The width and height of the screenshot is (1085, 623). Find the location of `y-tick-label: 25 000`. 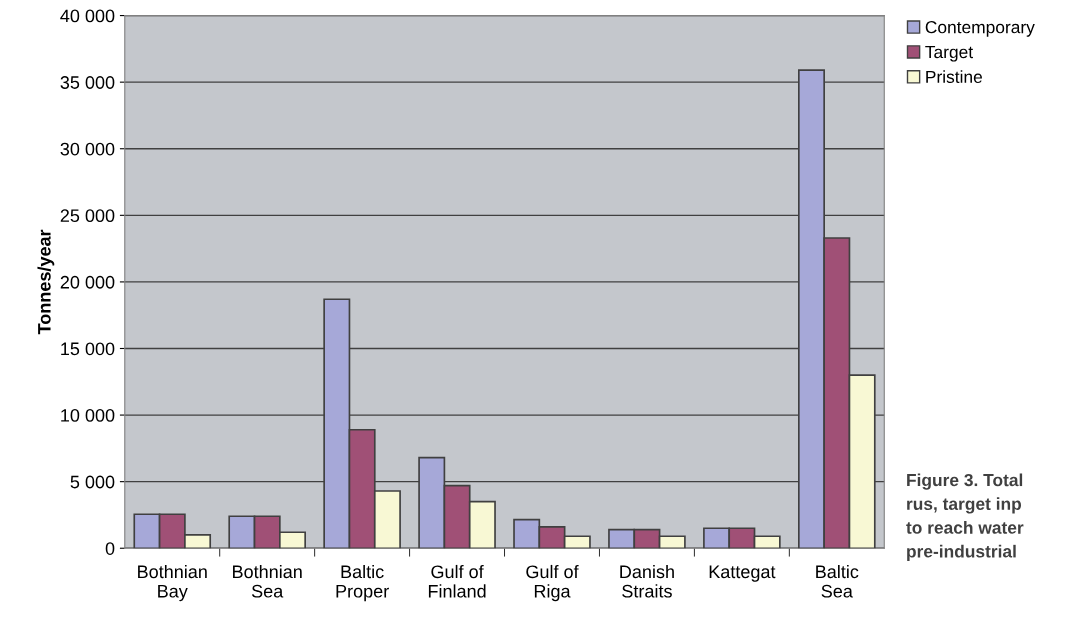

y-tick-label: 25 000 is located at coordinates (87, 216).